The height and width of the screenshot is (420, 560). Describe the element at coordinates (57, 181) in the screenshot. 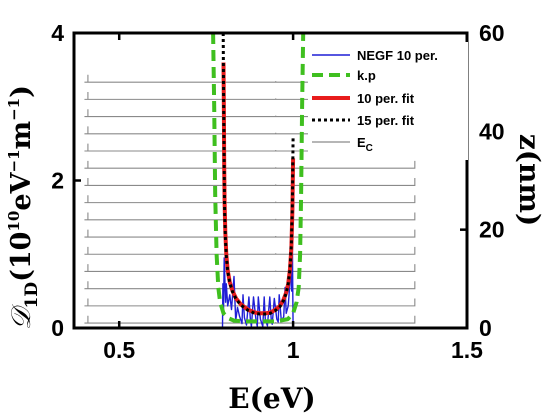

I see `y-left-tick-label: 2` at that location.